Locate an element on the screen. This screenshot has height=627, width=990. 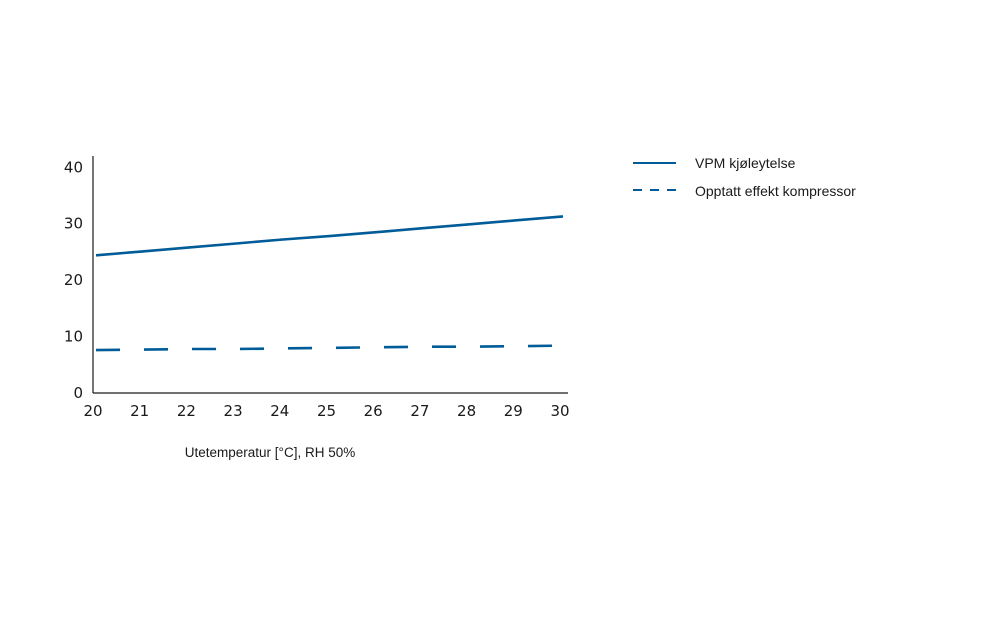
x-axis-title: Utetemperatur [°C], RH 50% is located at coordinates (270, 452).